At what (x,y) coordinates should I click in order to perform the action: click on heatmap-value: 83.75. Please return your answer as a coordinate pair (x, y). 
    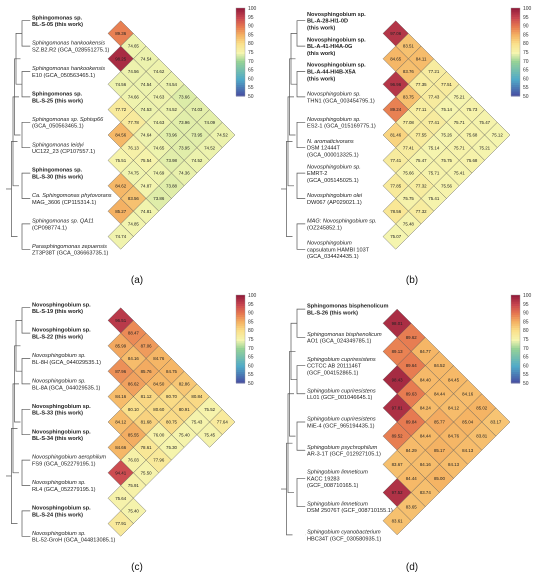
    Looking at the image, I should click on (409, 97).